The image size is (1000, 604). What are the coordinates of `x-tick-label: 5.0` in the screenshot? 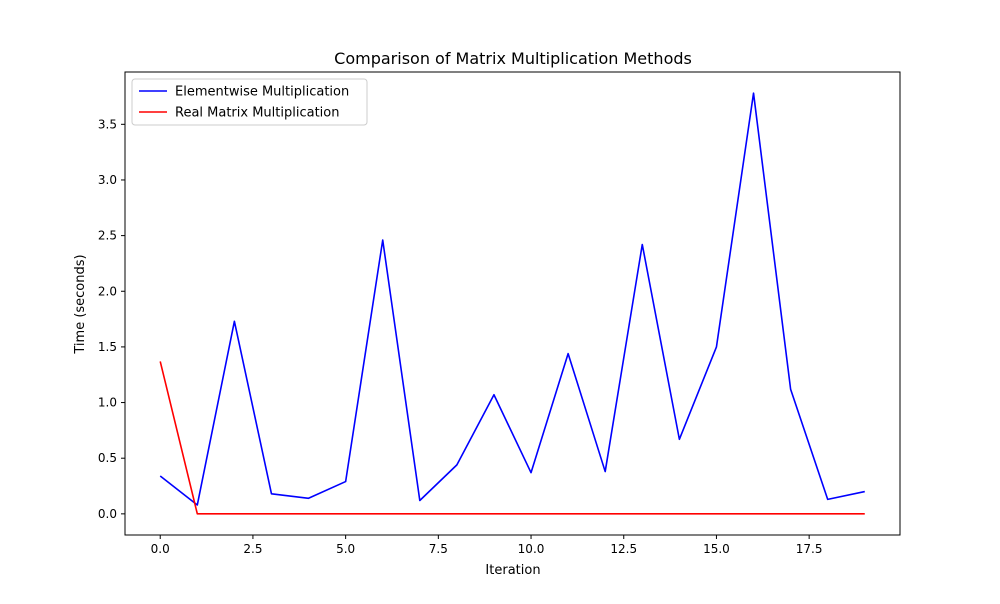 It's located at (345, 549).